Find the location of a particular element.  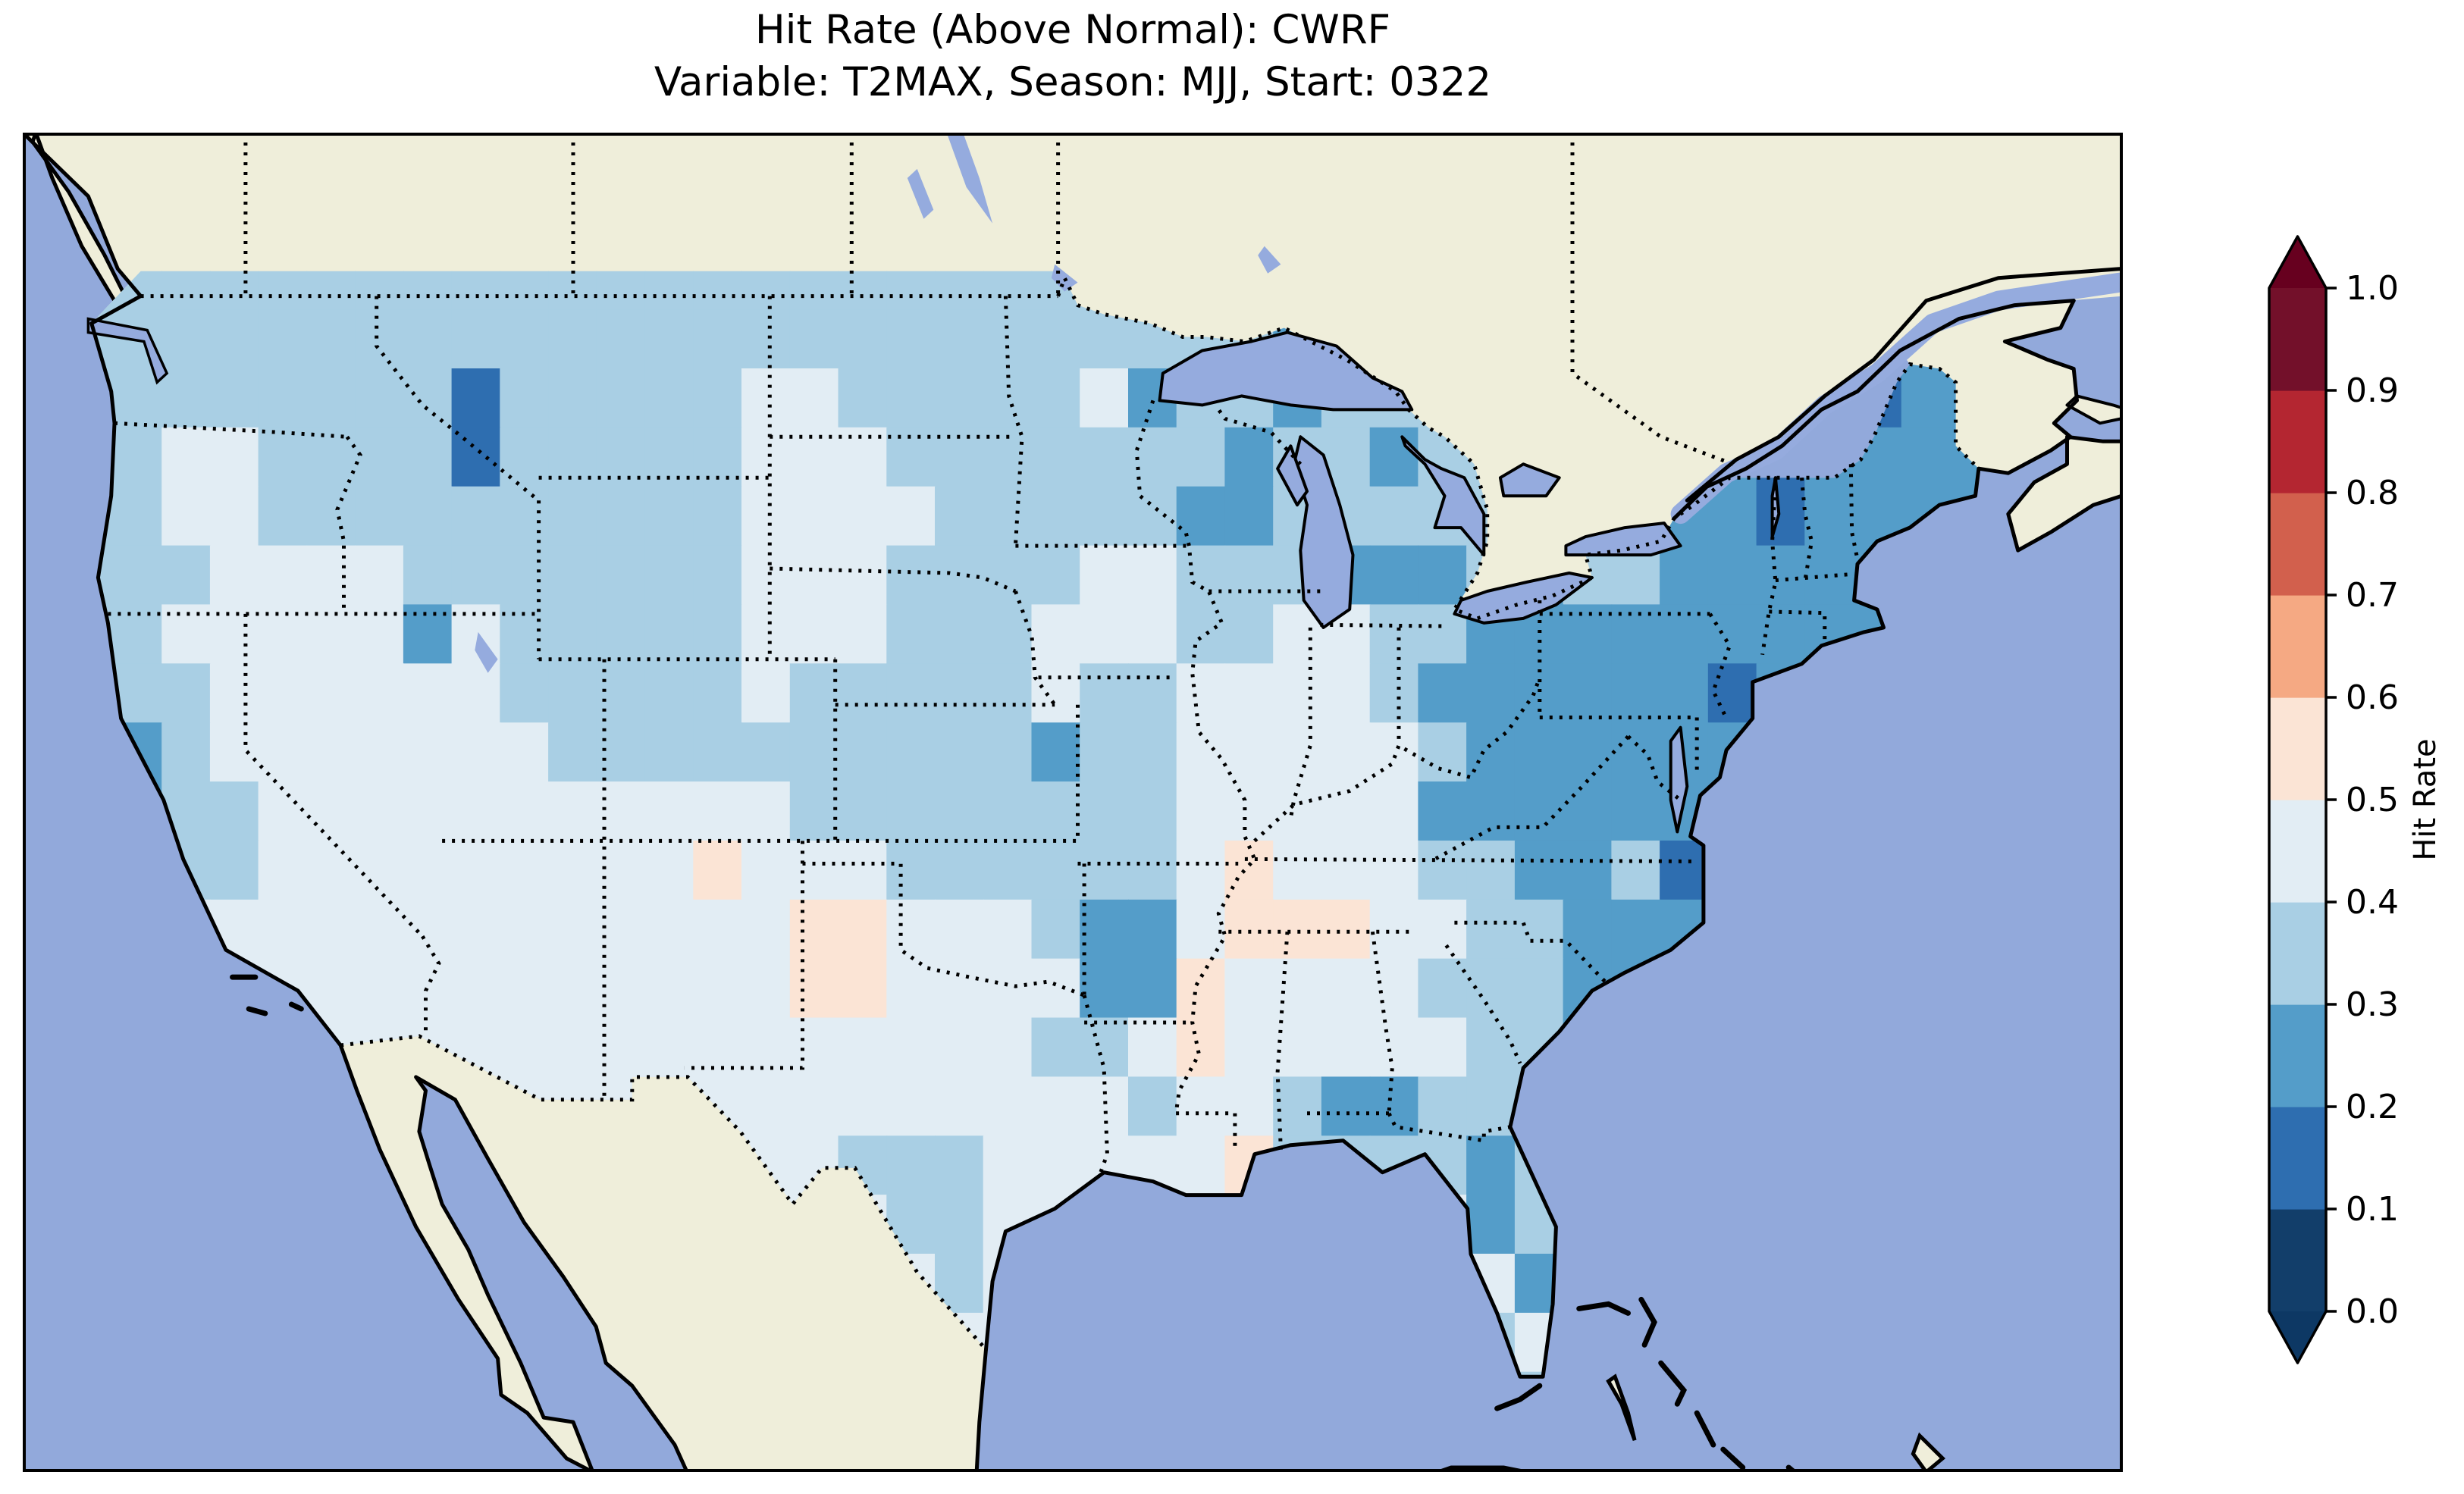

colorbar-tick-label: 0.8 is located at coordinates (2372, 493).